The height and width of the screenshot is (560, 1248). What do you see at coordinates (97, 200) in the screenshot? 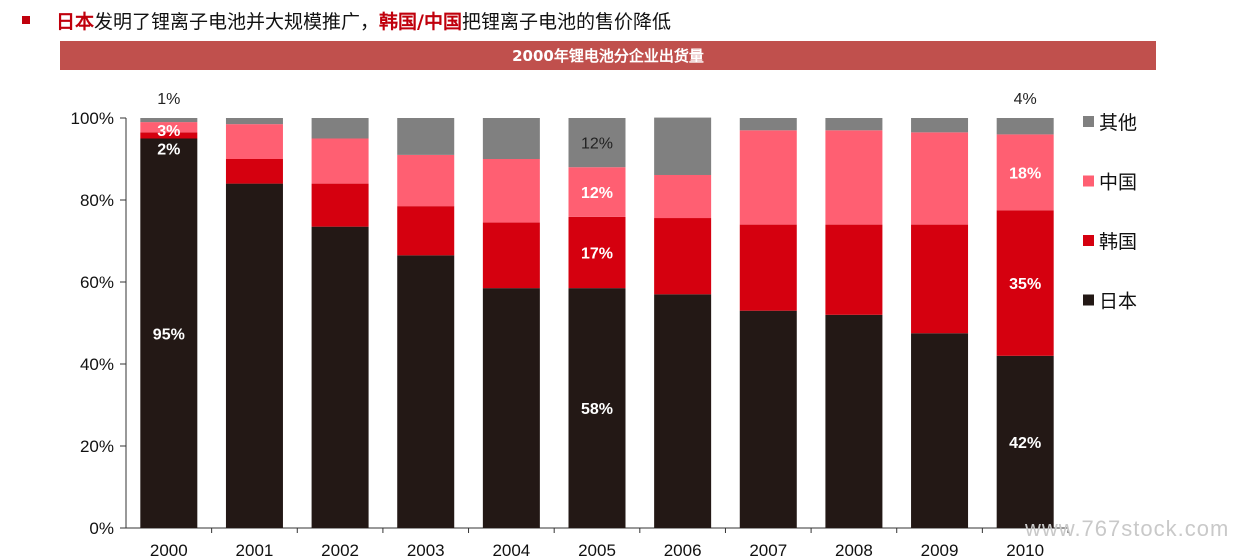
I see `y-tick-label: 80%` at bounding box center [97, 200].